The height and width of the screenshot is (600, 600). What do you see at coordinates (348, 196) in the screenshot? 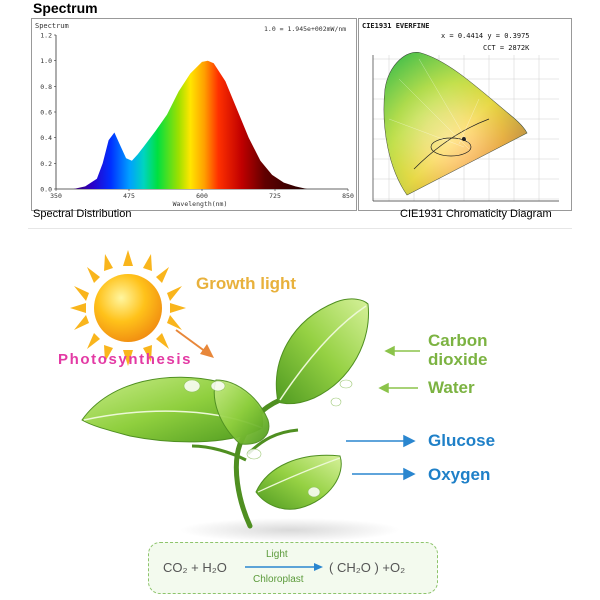
I see `x-tick-label: 850` at bounding box center [348, 196].